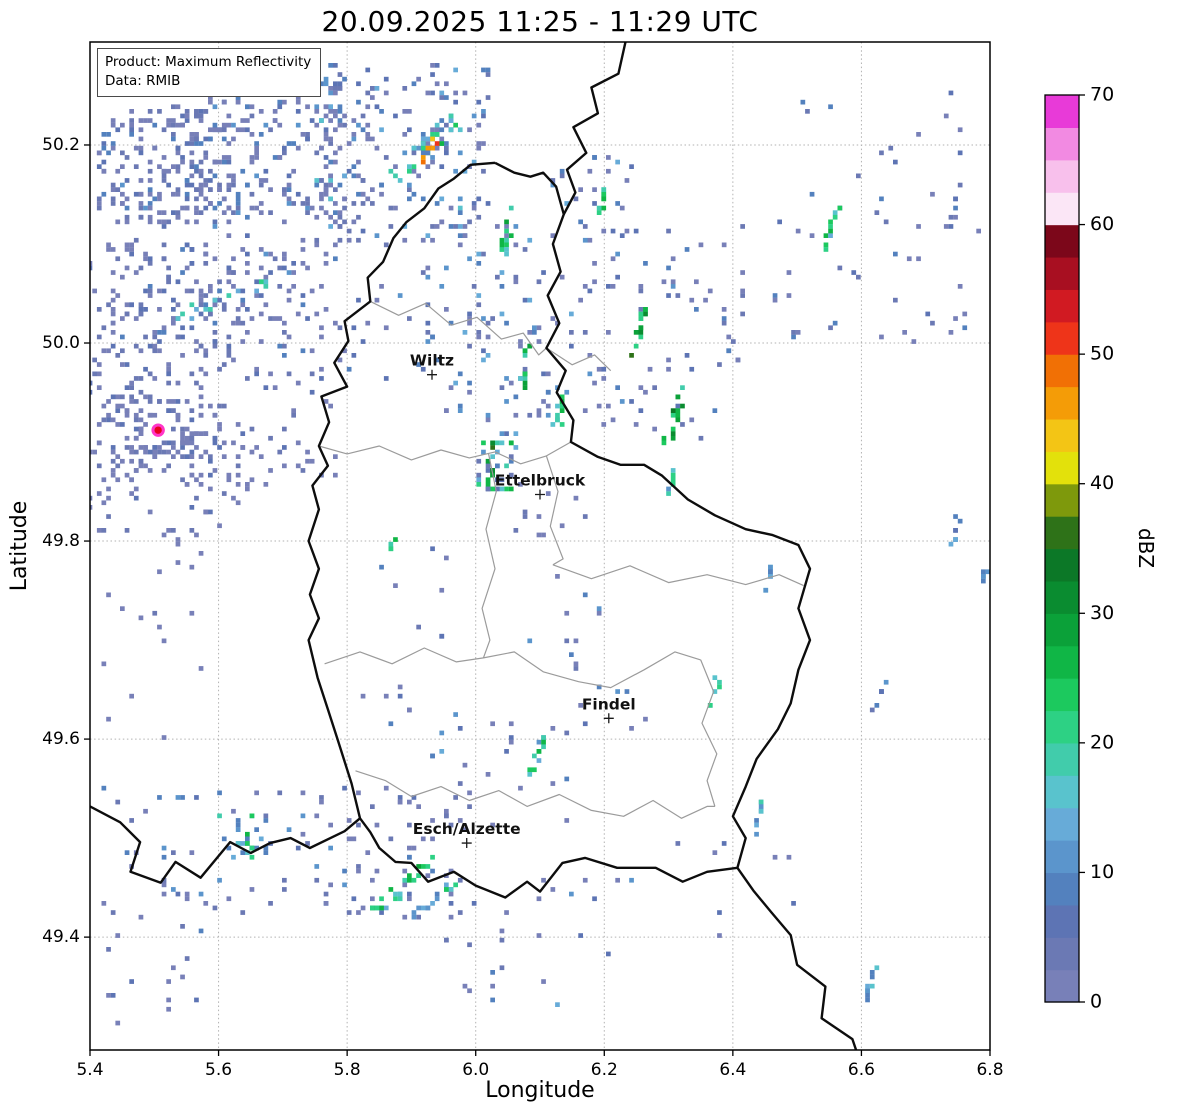 This screenshot has width=1179, height=1117. What do you see at coordinates (540, 21) in the screenshot?
I see `figure-title: 20.09.2025 11:25 - 11:29 UTC` at bounding box center [540, 21].